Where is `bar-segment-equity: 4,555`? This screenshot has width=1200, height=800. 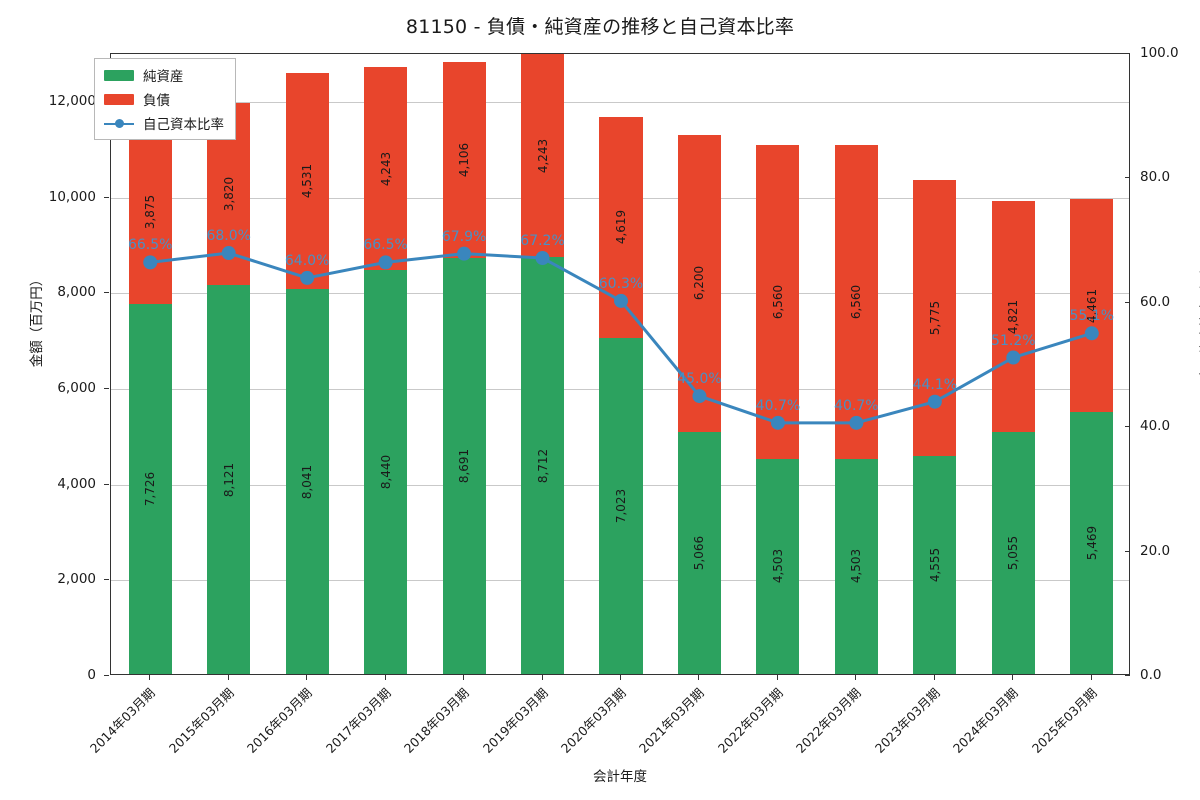 bar-segment-equity: 4,555 is located at coordinates (935, 565).